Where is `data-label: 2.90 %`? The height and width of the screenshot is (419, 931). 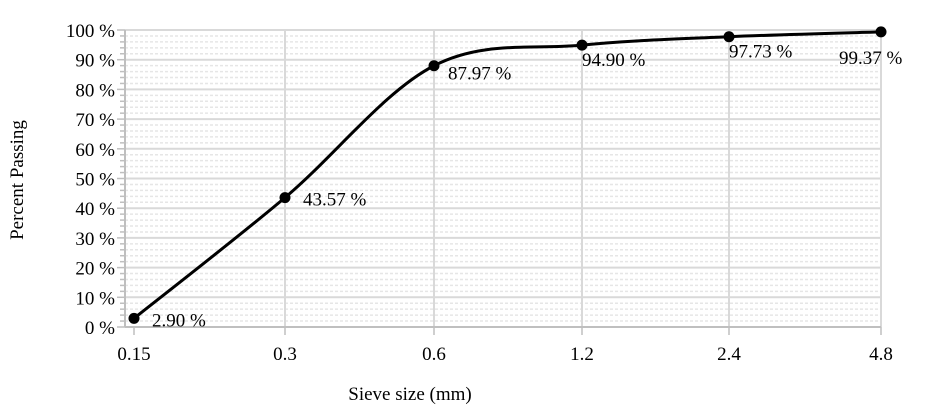
data-label: 2.90 % is located at coordinates (179, 320).